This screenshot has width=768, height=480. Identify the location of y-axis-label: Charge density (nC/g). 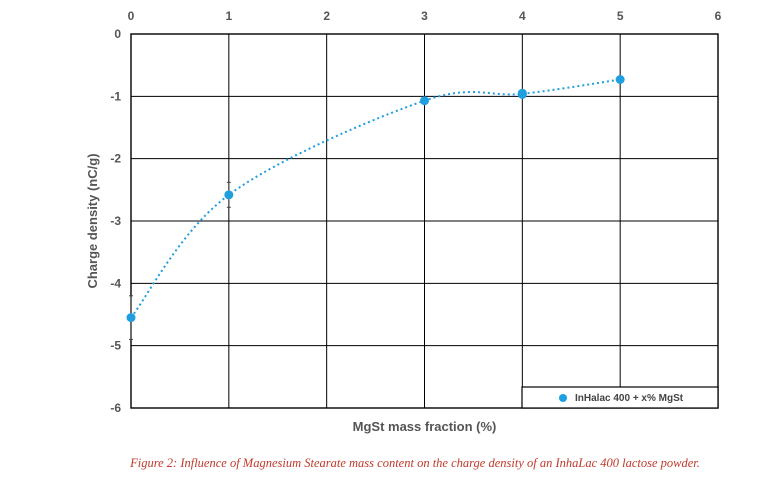
(92, 220).